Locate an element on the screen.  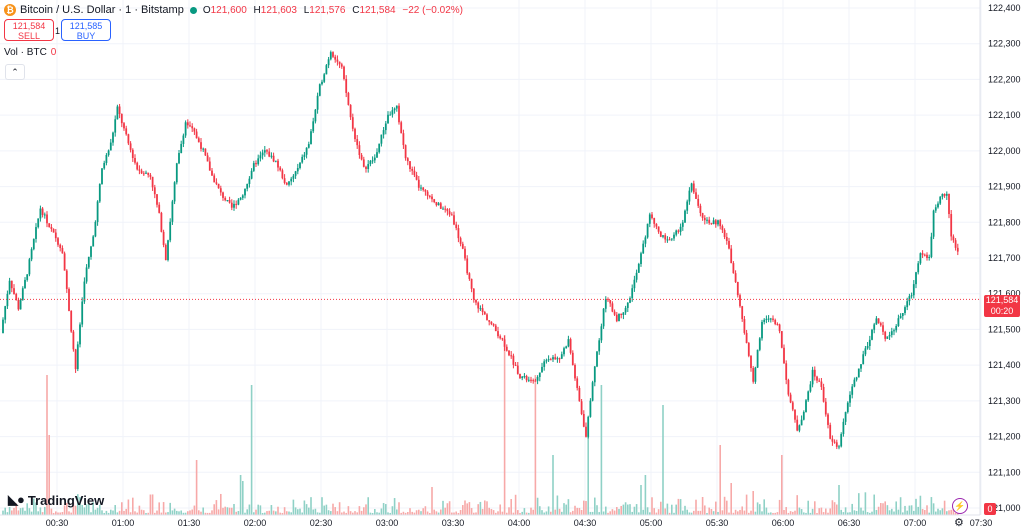
x-tick-label: 07:00 is located at coordinates (915, 523).